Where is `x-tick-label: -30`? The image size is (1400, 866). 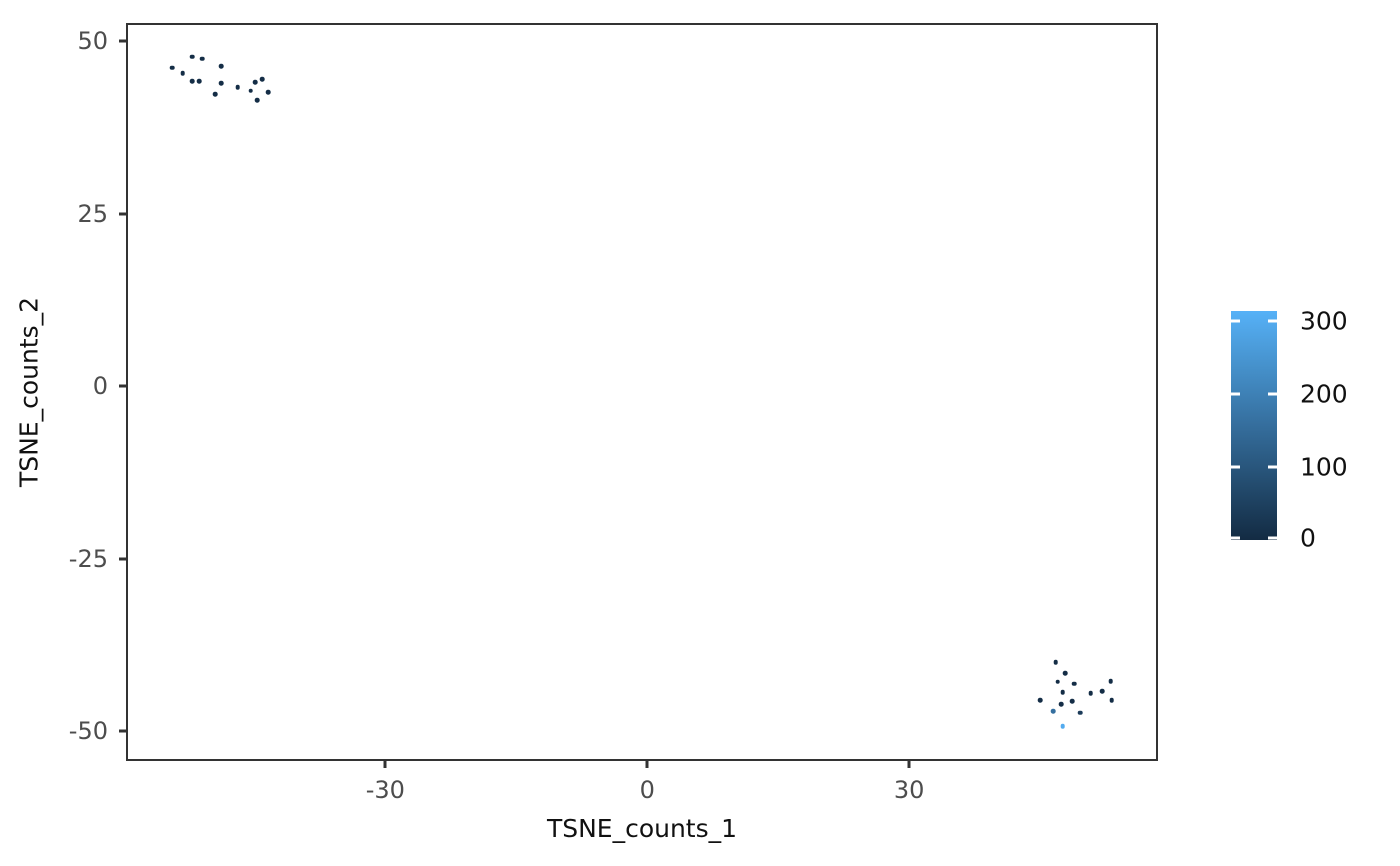
x-tick-label: -30 is located at coordinates (385, 790).